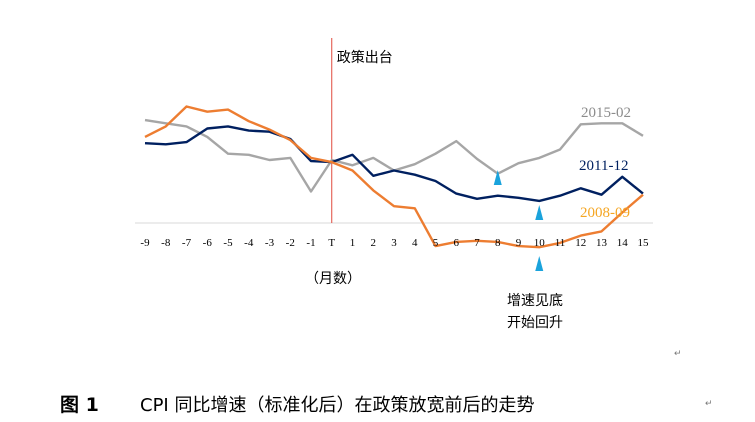  Describe the element at coordinates (79, 405) in the screenshot. I see `figure-label: 图 1` at that location.